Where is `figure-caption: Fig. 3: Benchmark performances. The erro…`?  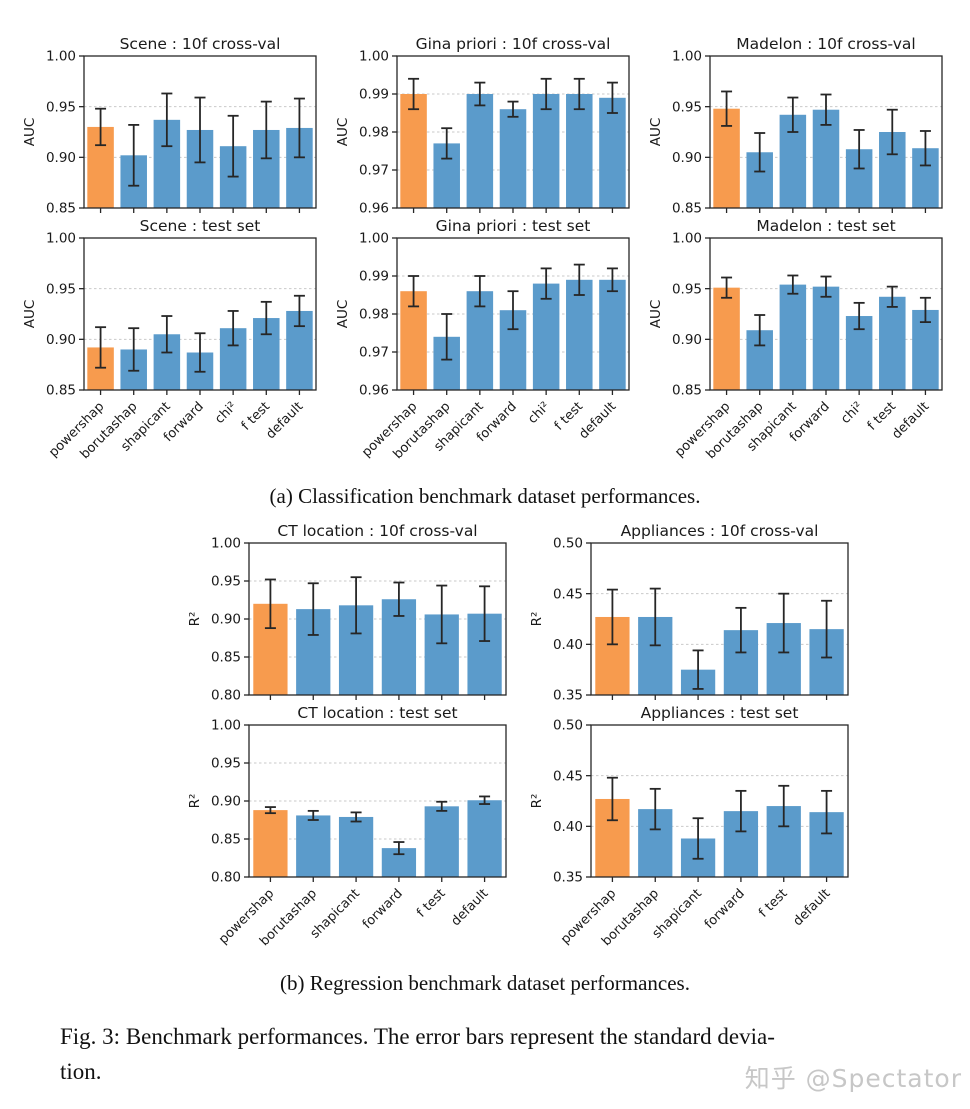
figure-caption: Fig. 3: Benchmark performances. The erro… is located at coordinates (485, 1056).